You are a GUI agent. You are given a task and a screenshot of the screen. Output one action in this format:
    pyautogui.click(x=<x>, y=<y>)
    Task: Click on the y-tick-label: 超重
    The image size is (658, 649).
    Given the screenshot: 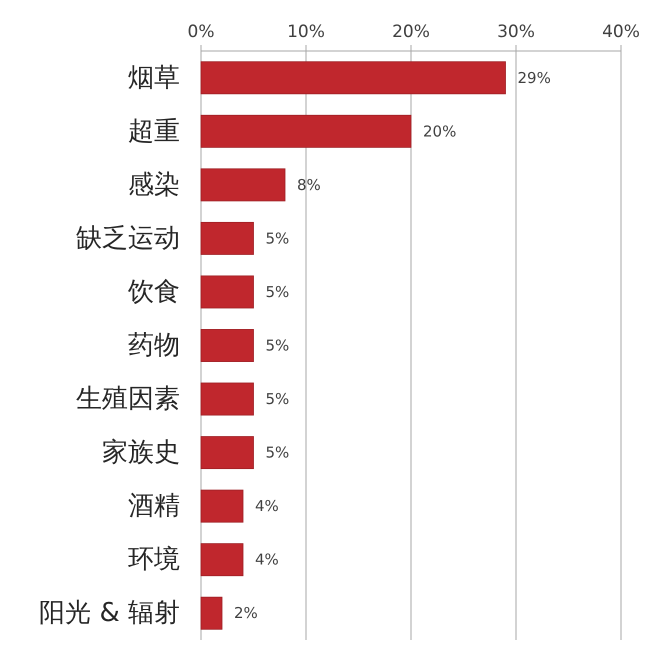 What is the action you would take?
    pyautogui.click(x=154, y=131)
    